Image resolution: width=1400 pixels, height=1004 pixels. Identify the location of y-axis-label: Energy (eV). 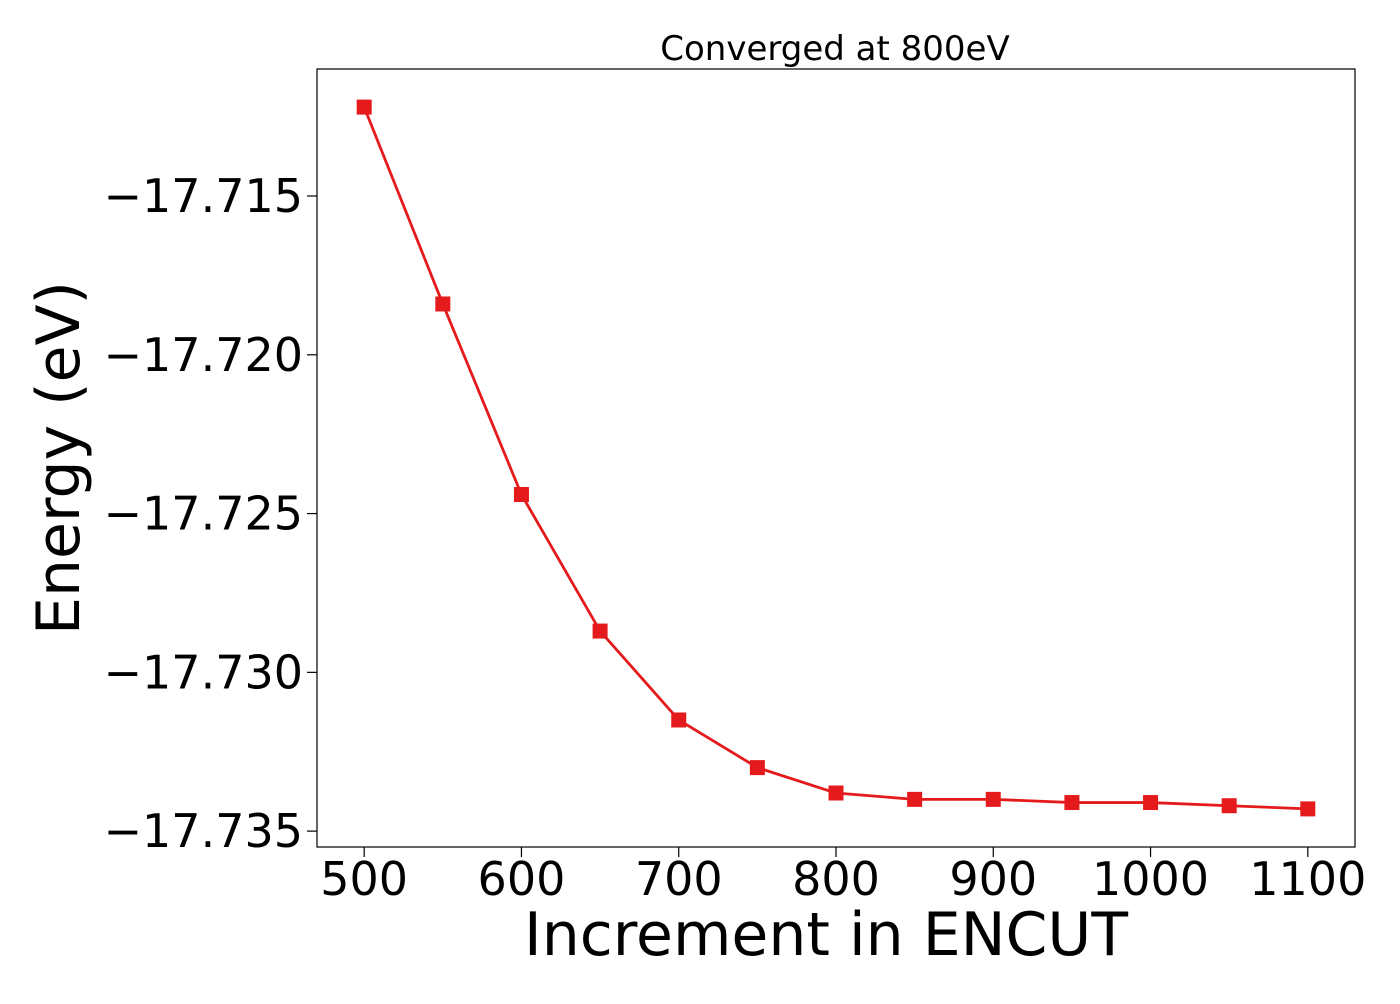
(59, 458).